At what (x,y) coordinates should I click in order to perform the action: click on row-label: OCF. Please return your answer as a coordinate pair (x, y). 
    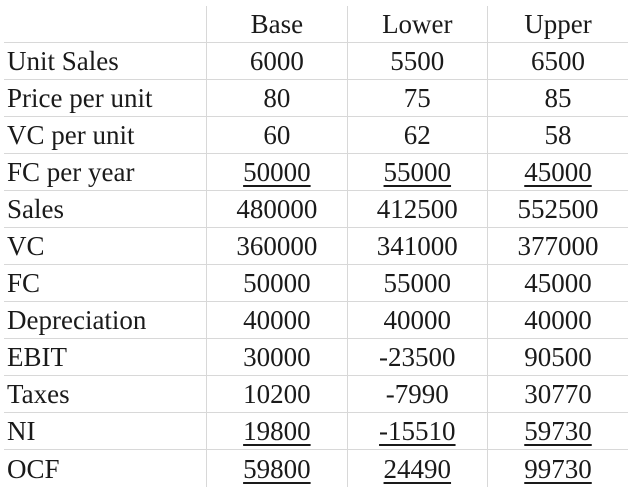
    Looking at the image, I should click on (105, 468).